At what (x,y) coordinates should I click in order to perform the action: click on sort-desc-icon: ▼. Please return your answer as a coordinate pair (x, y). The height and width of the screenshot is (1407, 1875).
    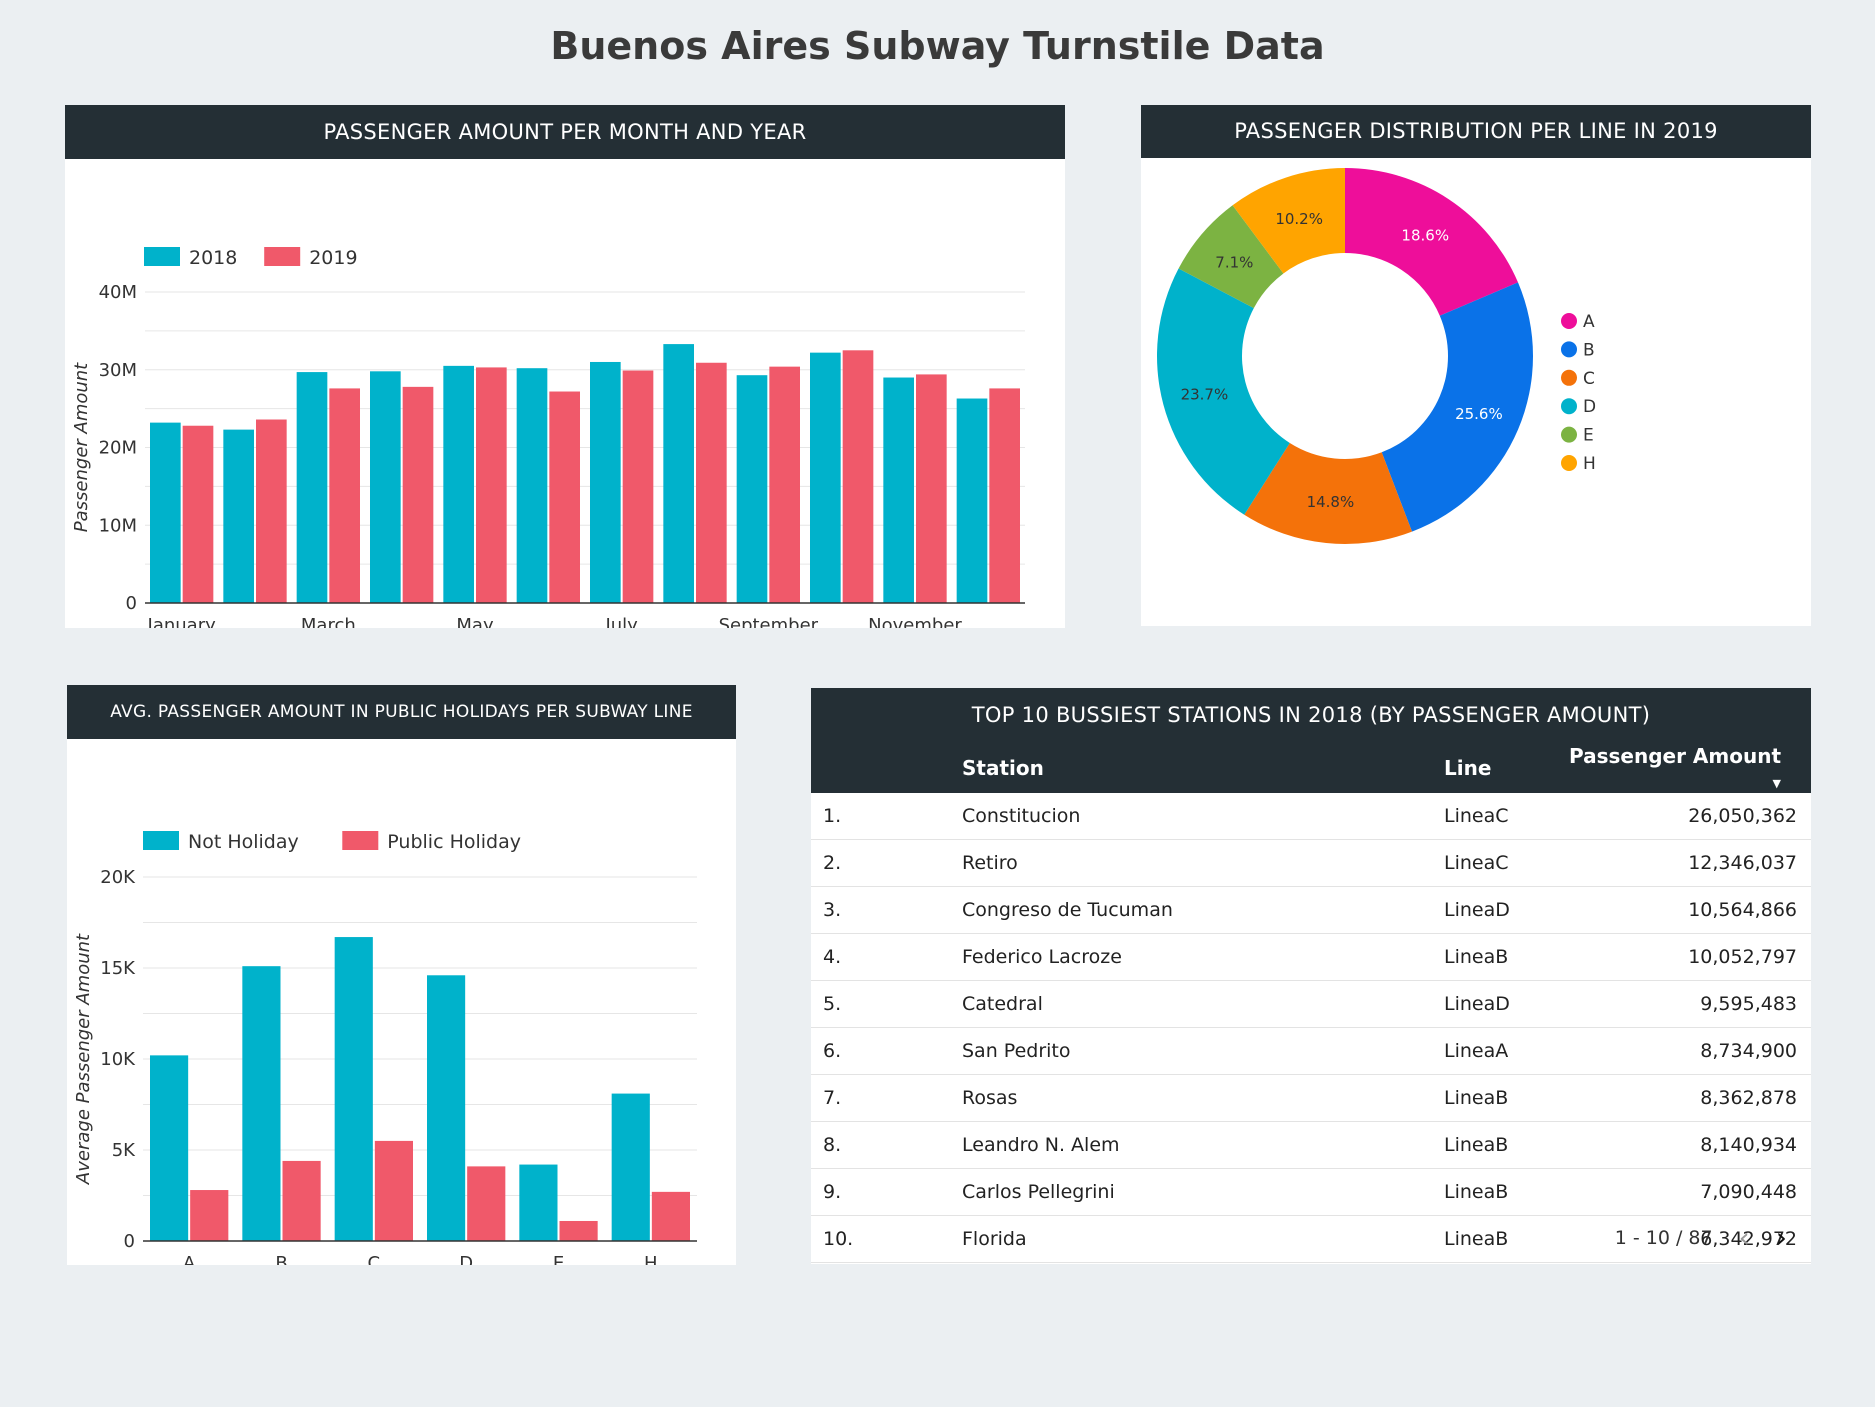
    Looking at the image, I should click on (1776, 783).